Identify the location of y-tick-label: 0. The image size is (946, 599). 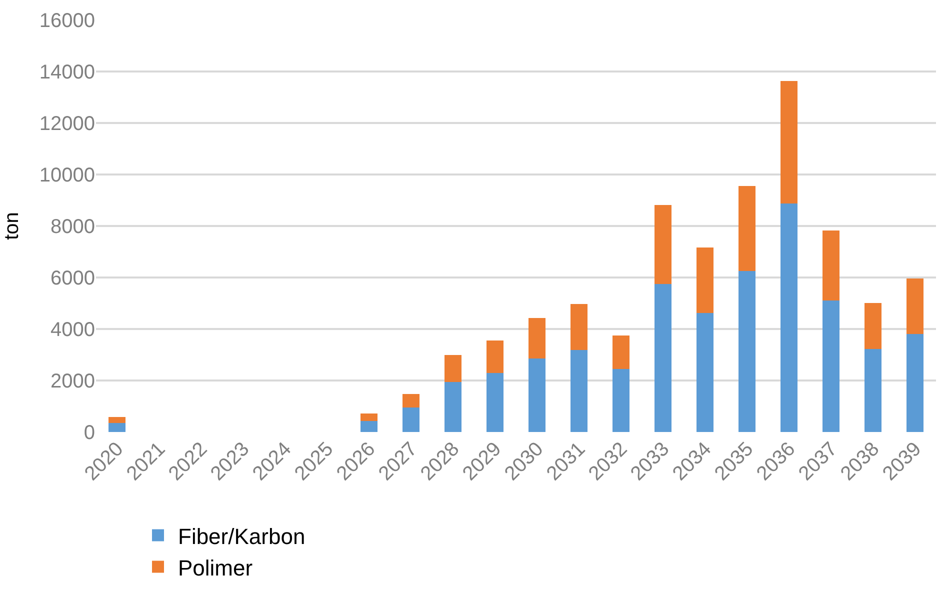
(89, 433).